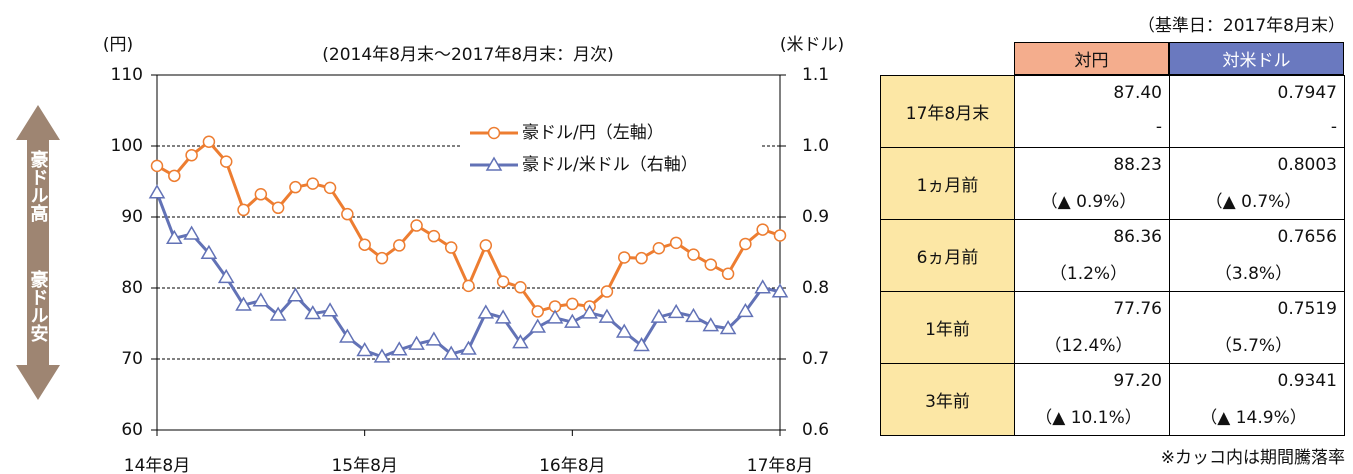  I want to click on cell-value: 86.36, so click(1137, 237).